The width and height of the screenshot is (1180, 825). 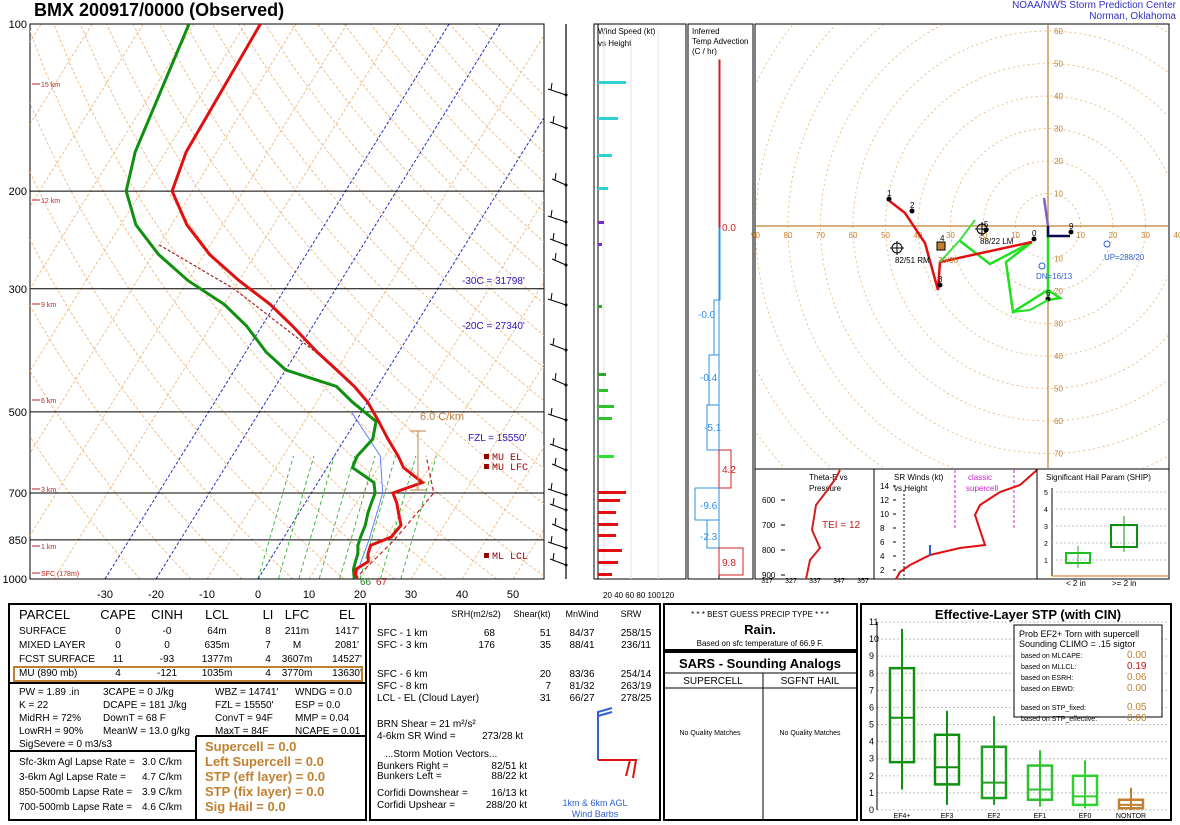 I want to click on stp-y-label: 8, so click(x=871, y=673).